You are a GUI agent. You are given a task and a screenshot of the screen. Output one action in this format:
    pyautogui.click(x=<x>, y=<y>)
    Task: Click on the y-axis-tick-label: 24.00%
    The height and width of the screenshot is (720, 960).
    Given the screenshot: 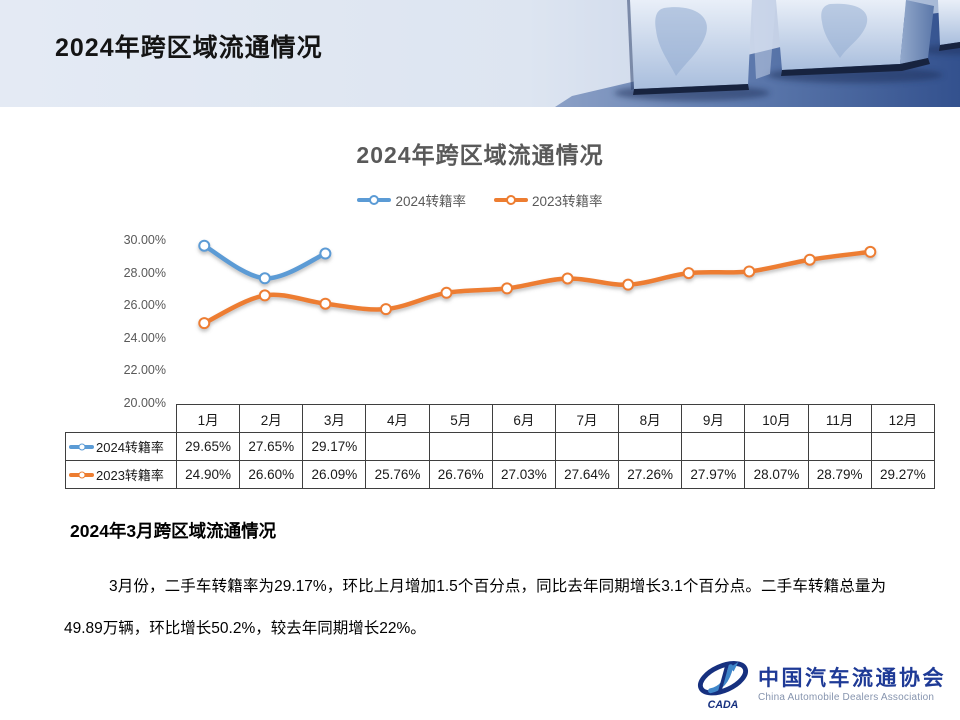 What is the action you would take?
    pyautogui.click(x=144, y=337)
    